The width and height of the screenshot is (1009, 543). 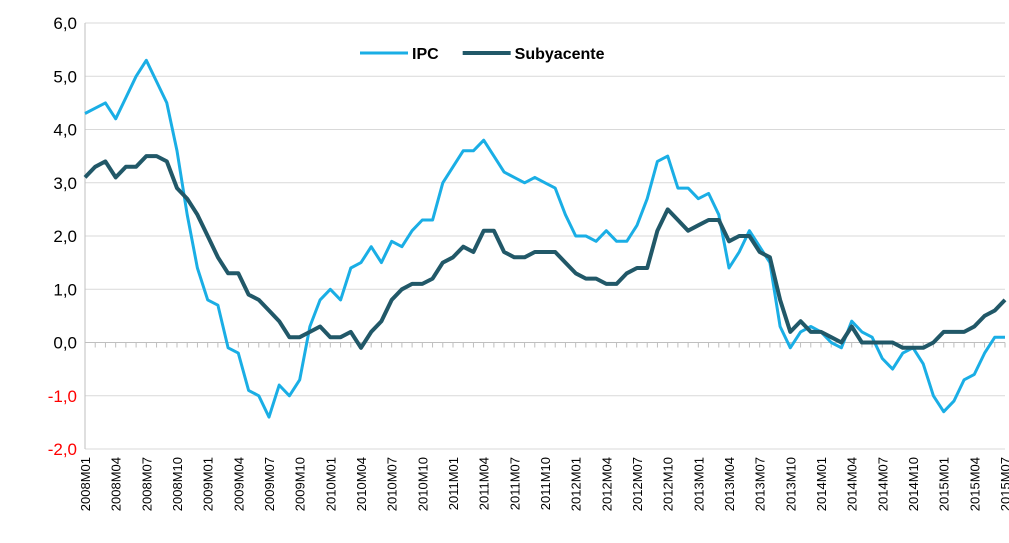 What do you see at coordinates (62, 396) in the screenshot?
I see `y-tick-label: -1,0` at bounding box center [62, 396].